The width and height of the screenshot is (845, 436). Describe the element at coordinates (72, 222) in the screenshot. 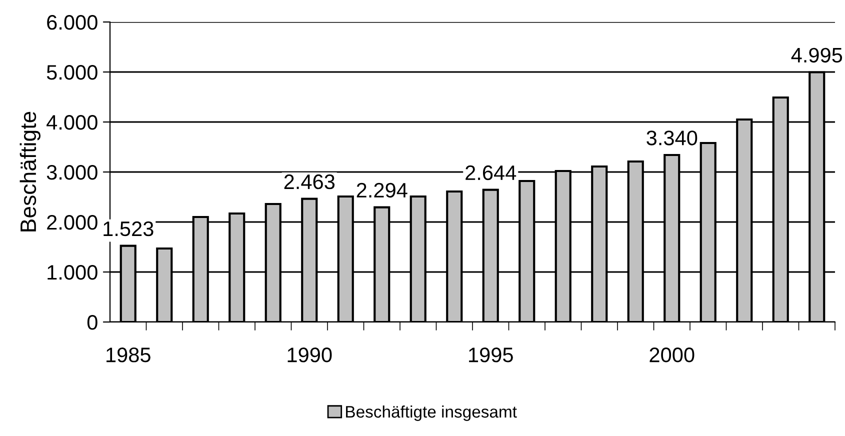

I see `y-tick-label: 2.000` at that location.